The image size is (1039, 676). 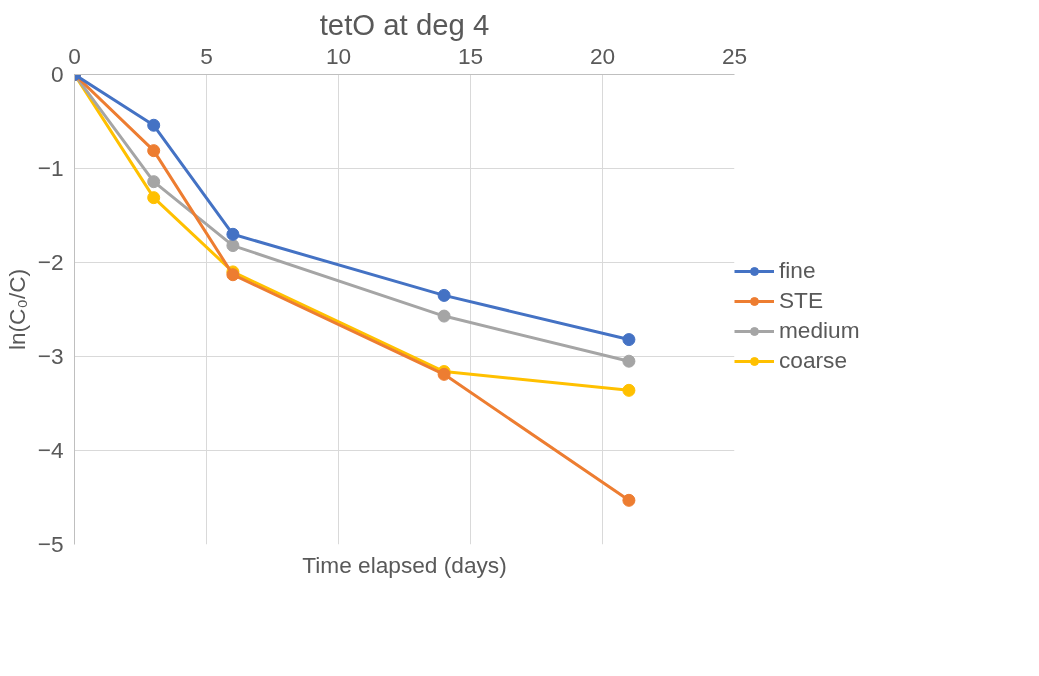 I want to click on y-tick-label: 0, so click(x=57, y=74).